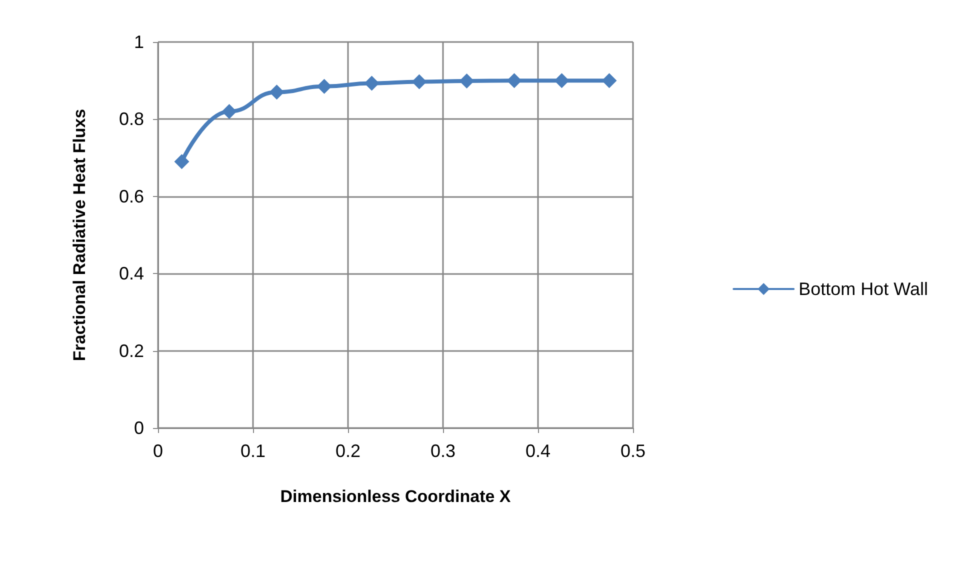  I want to click on x-tick-label: 0, so click(158, 451).